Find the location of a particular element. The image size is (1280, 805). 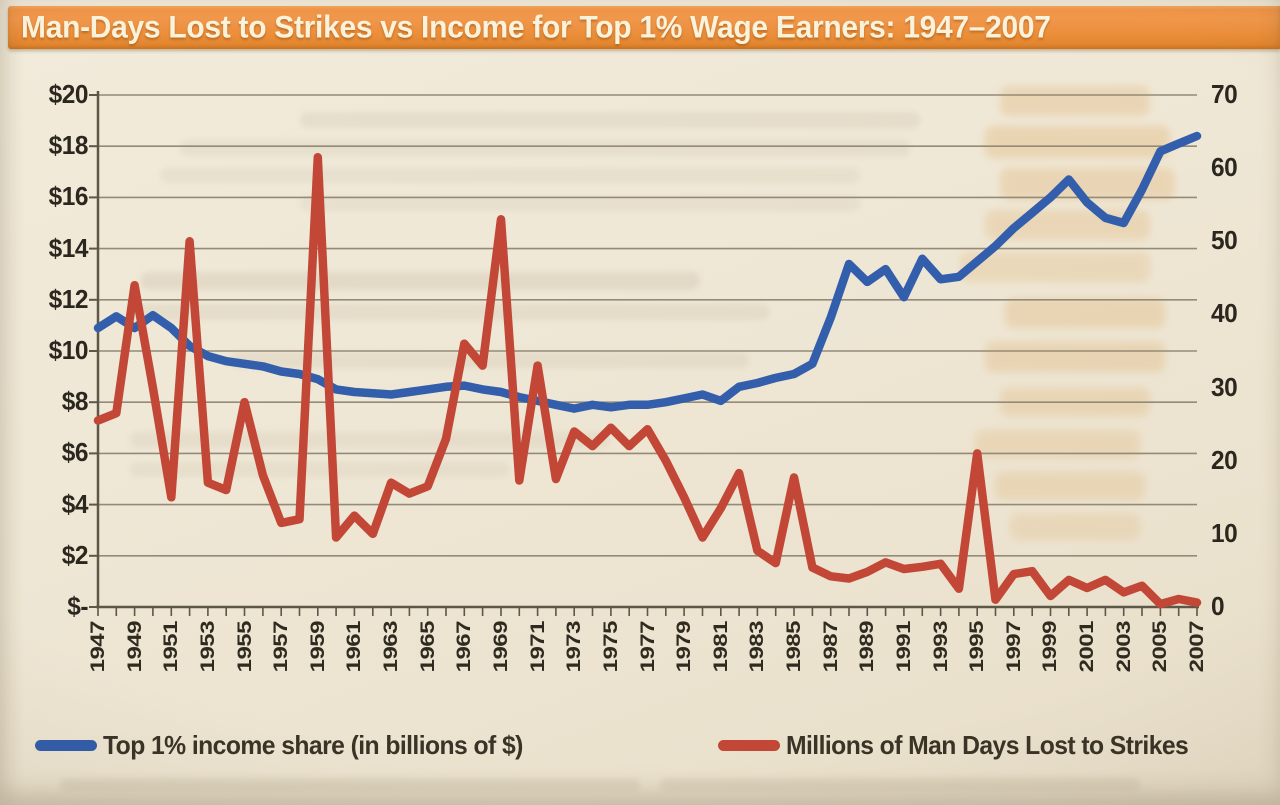

x-axis-label: 1985 is located at coordinates (794, 647).